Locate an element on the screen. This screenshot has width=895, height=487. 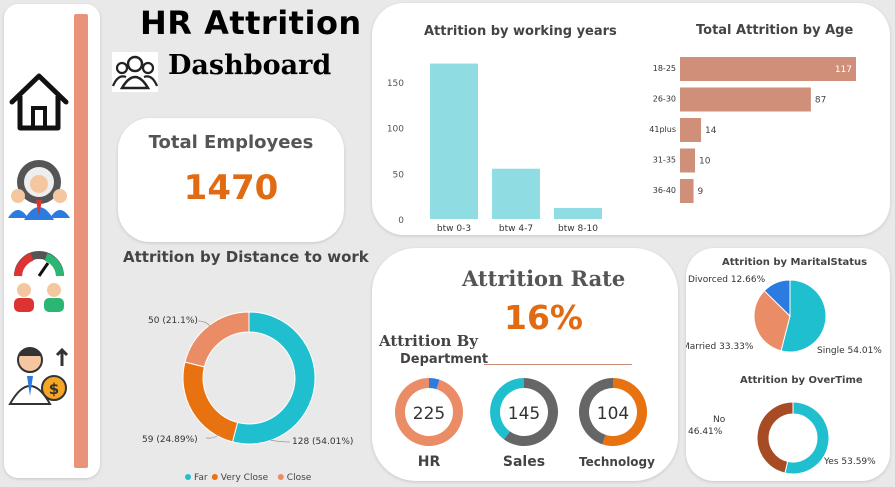
overtime-chart-title: Attrition by OverTime is located at coordinates (801, 380).